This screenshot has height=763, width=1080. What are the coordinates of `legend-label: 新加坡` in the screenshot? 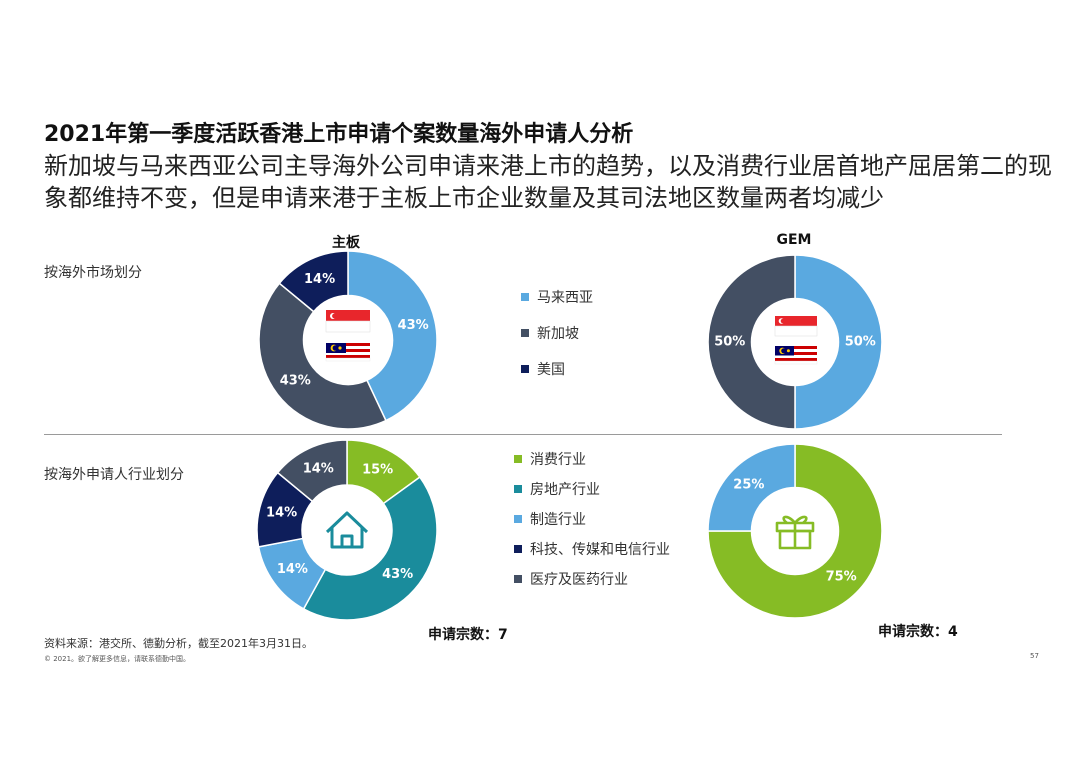 It's located at (558, 334).